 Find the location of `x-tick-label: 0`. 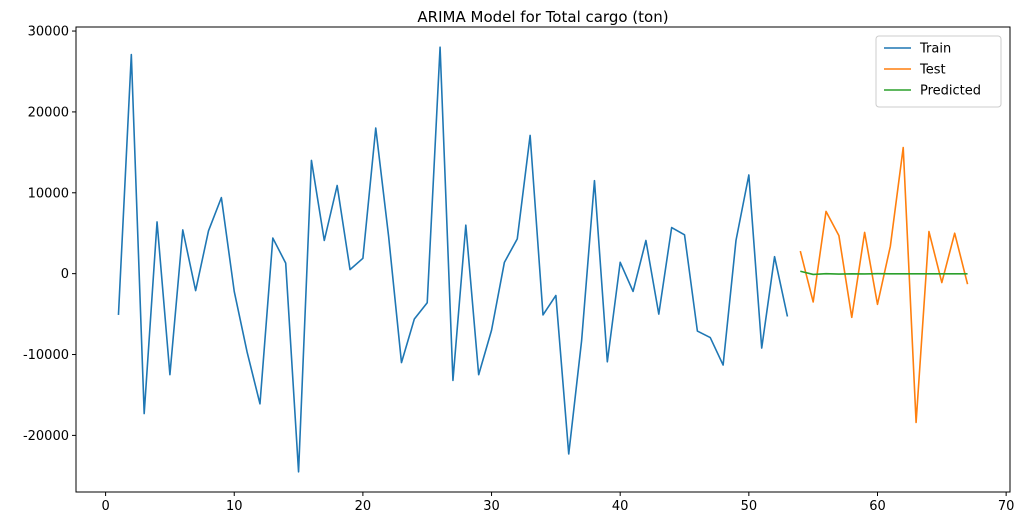

x-tick-label: 0 is located at coordinates (105, 506).